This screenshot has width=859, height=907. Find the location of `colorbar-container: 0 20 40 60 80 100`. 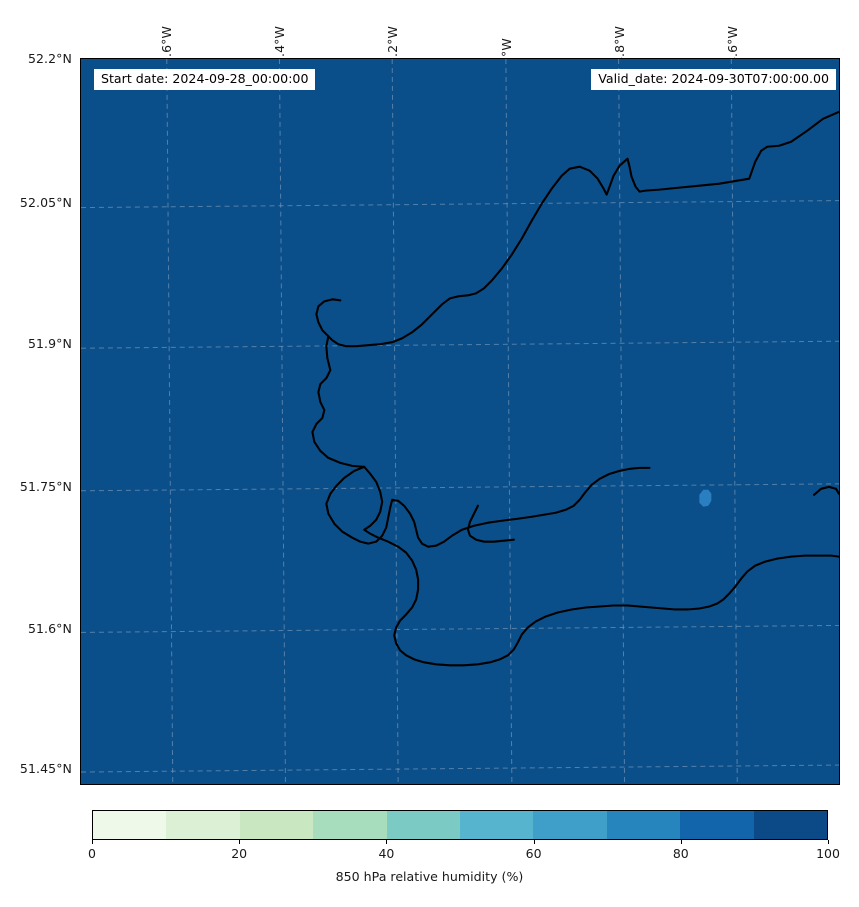

colorbar-container: 0 20 40 60 80 100 is located at coordinates (464, 835).